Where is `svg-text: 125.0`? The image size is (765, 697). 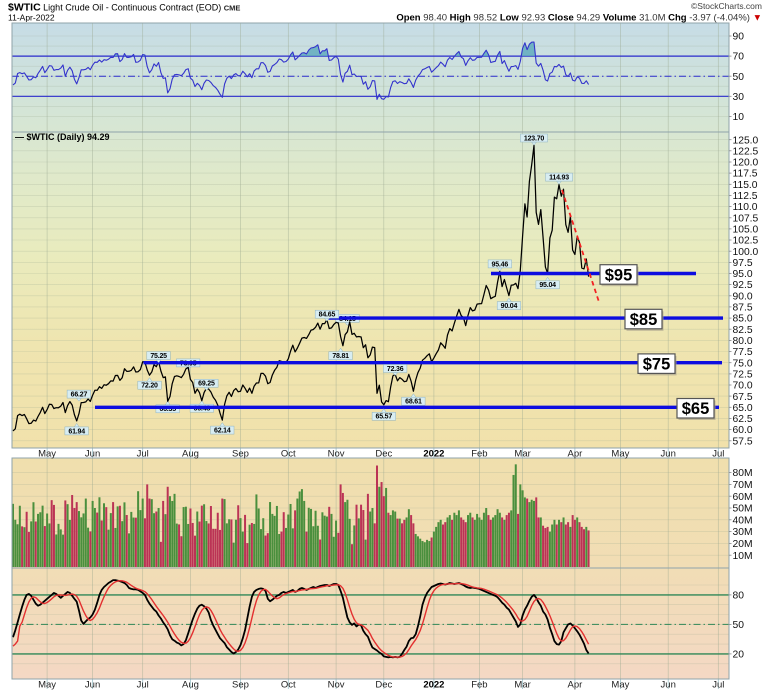
svg-text: 125.0 is located at coordinates (746, 140).